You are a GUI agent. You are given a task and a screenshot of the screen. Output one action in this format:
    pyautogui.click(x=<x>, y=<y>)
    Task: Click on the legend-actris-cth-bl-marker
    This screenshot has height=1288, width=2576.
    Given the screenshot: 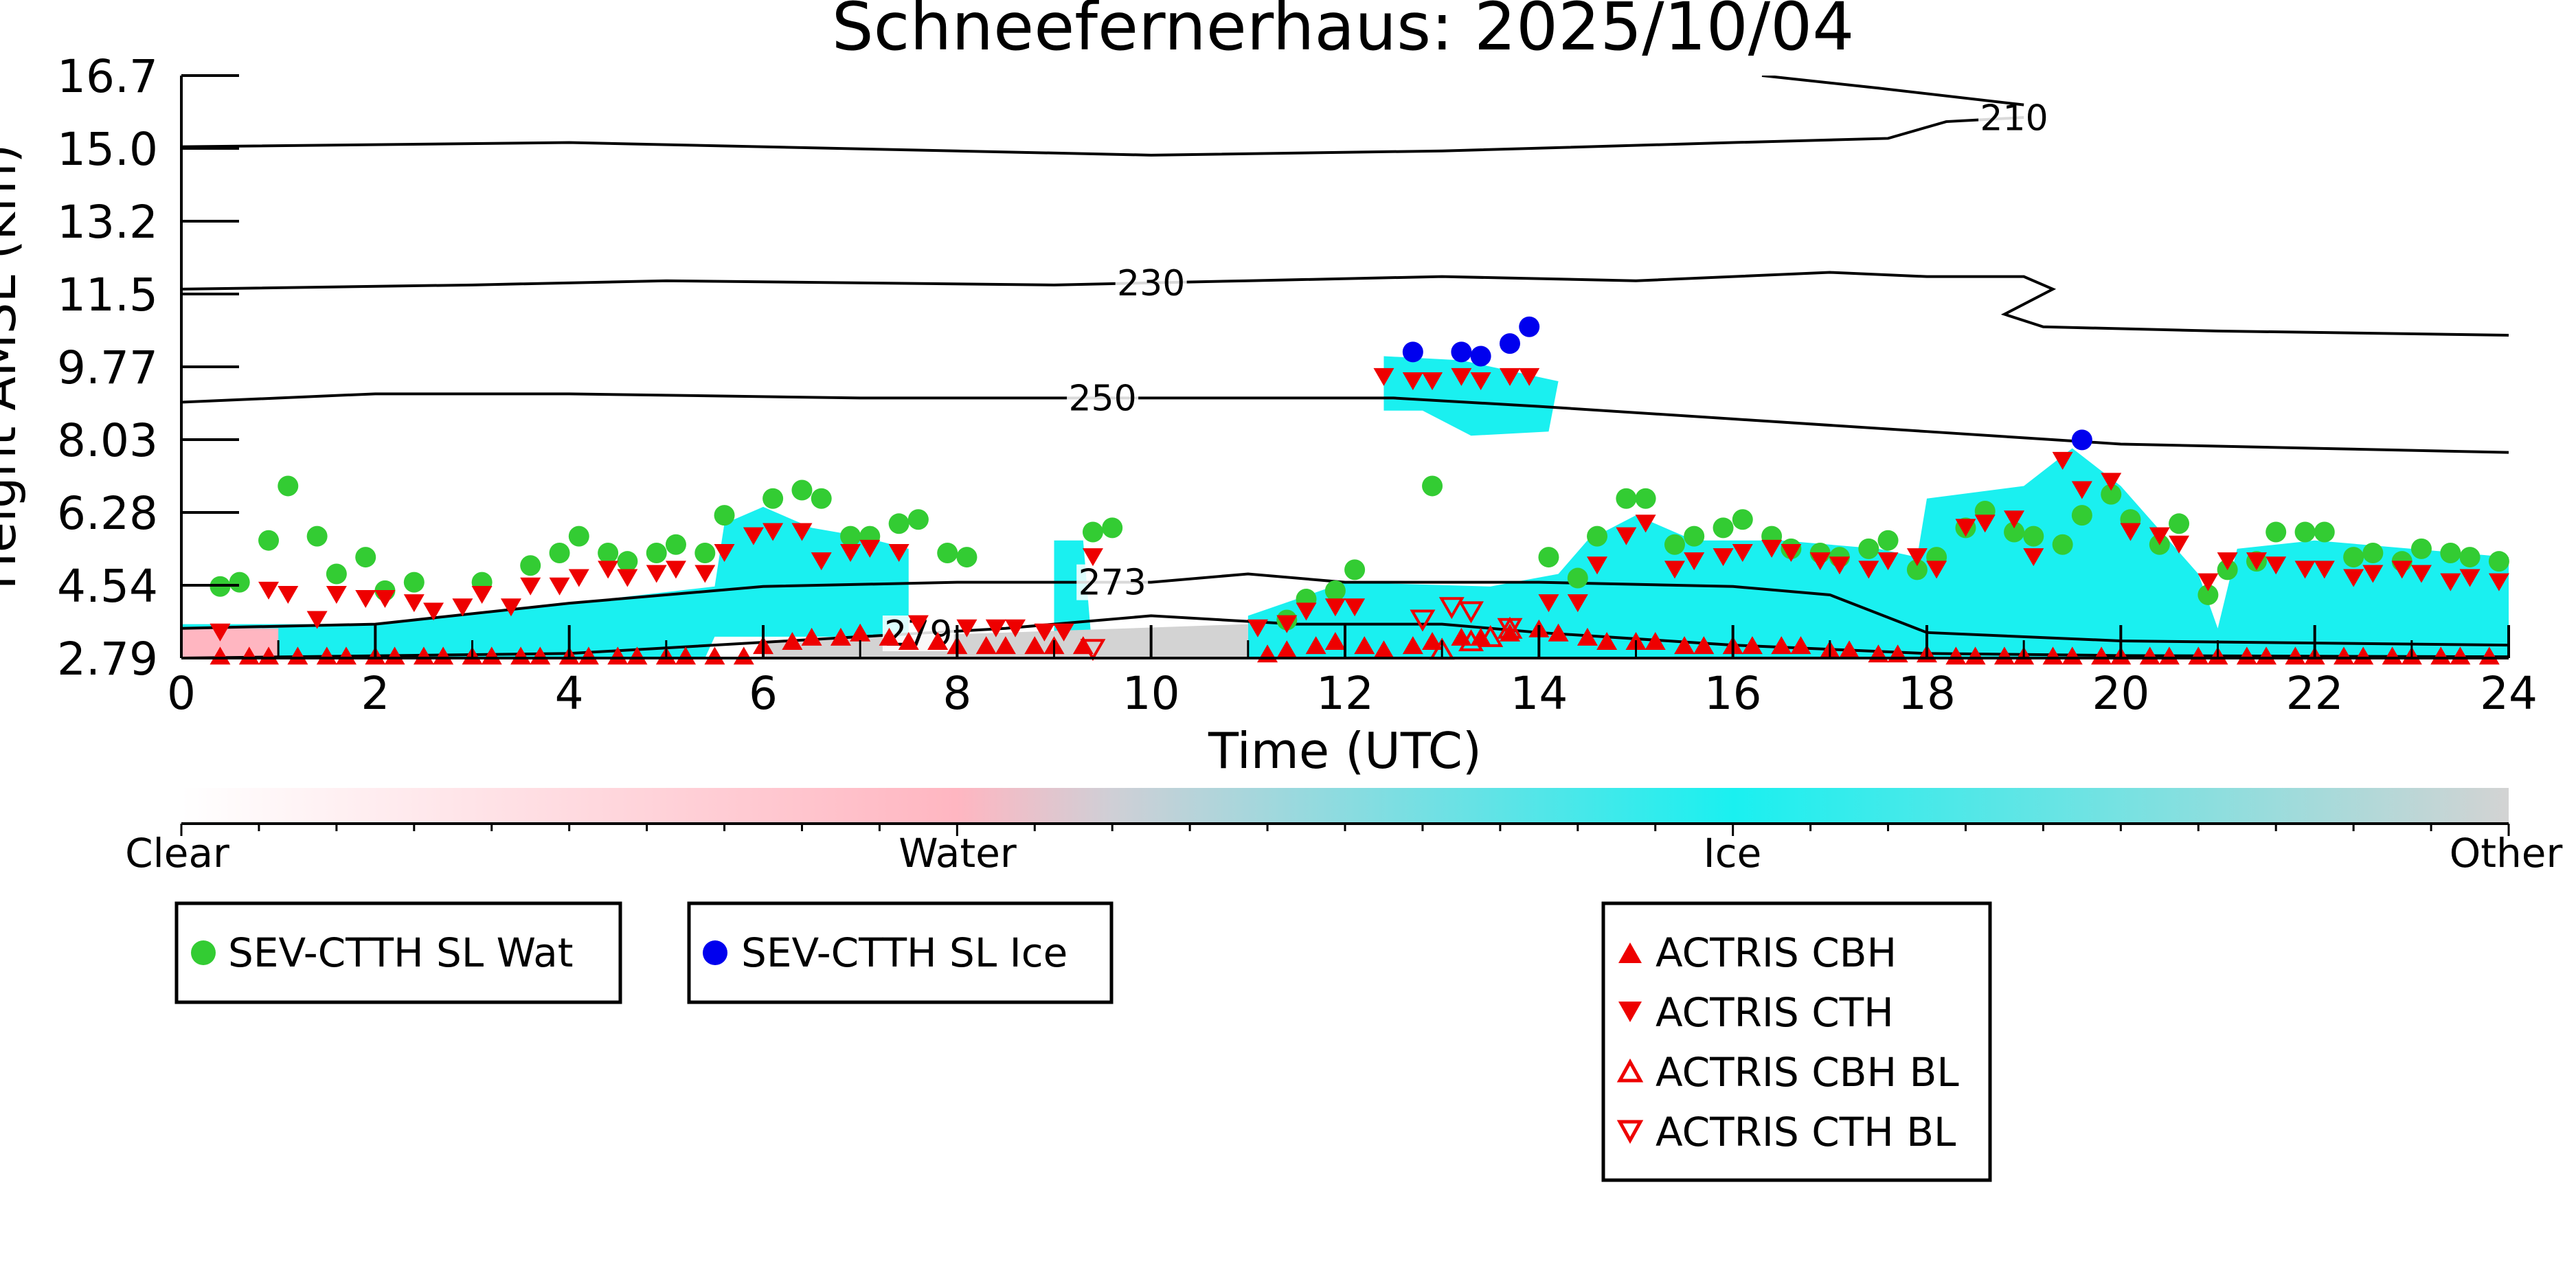 What is the action you would take?
    pyautogui.click(x=1630, y=1132)
    